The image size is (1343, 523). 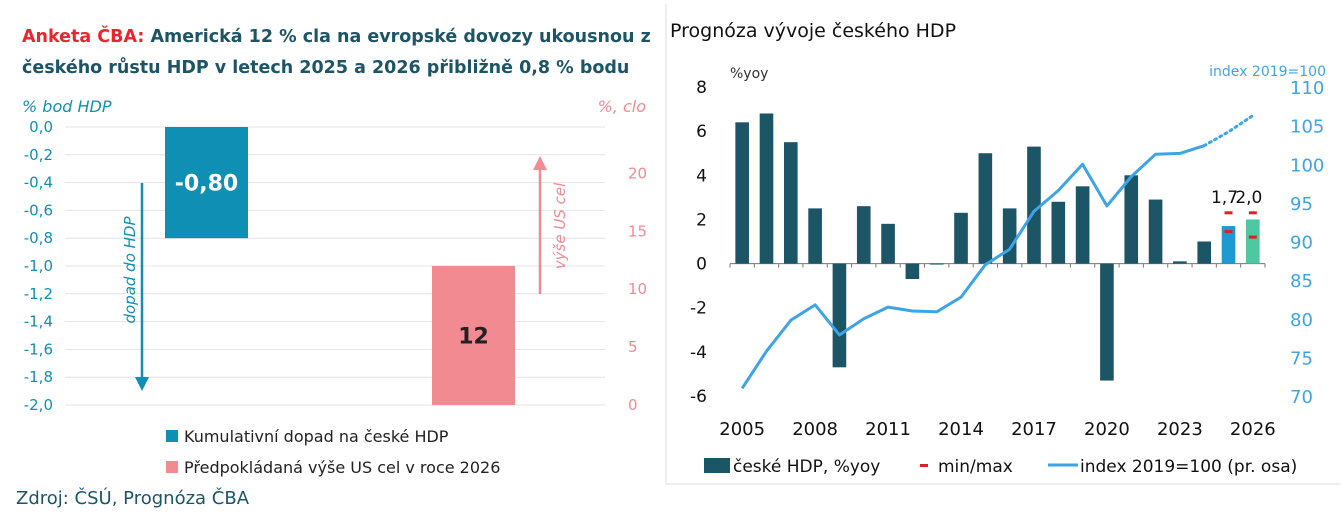 What do you see at coordinates (130, 270) in the screenshot?
I see `impact-arrow-label: dopad do HDP` at bounding box center [130, 270].